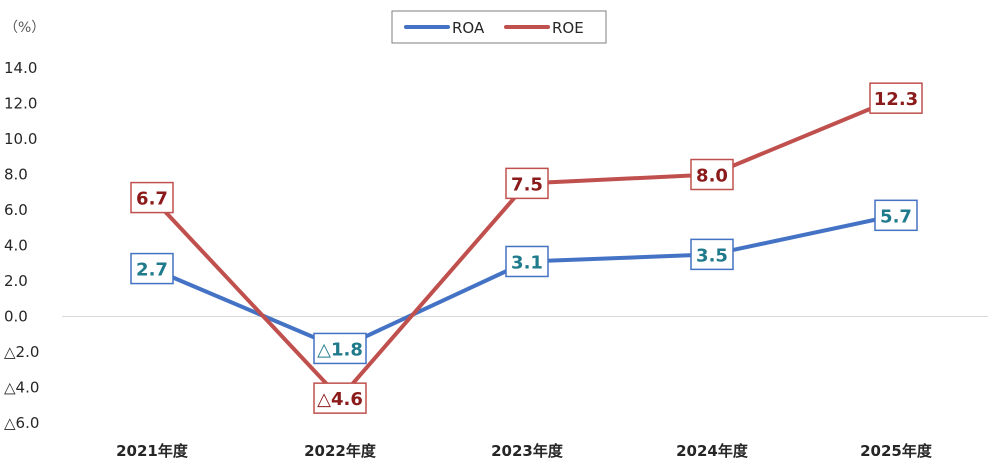 Image resolution: width=1000 pixels, height=473 pixels. What do you see at coordinates (21, 388) in the screenshot?
I see `y-tick-label: △4.0` at bounding box center [21, 388].